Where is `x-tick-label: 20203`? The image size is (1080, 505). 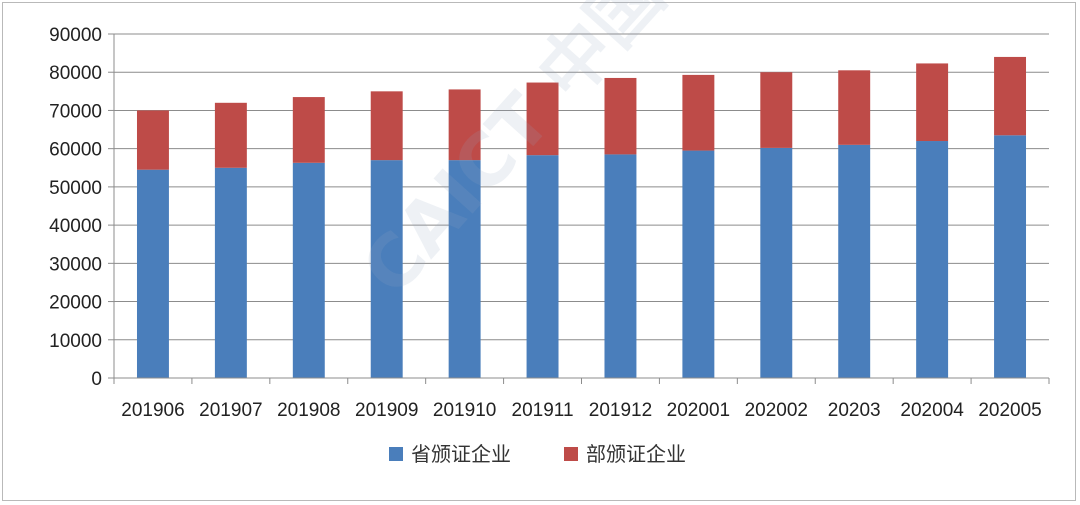
x-tick-label: 20203 is located at coordinates (854, 410).